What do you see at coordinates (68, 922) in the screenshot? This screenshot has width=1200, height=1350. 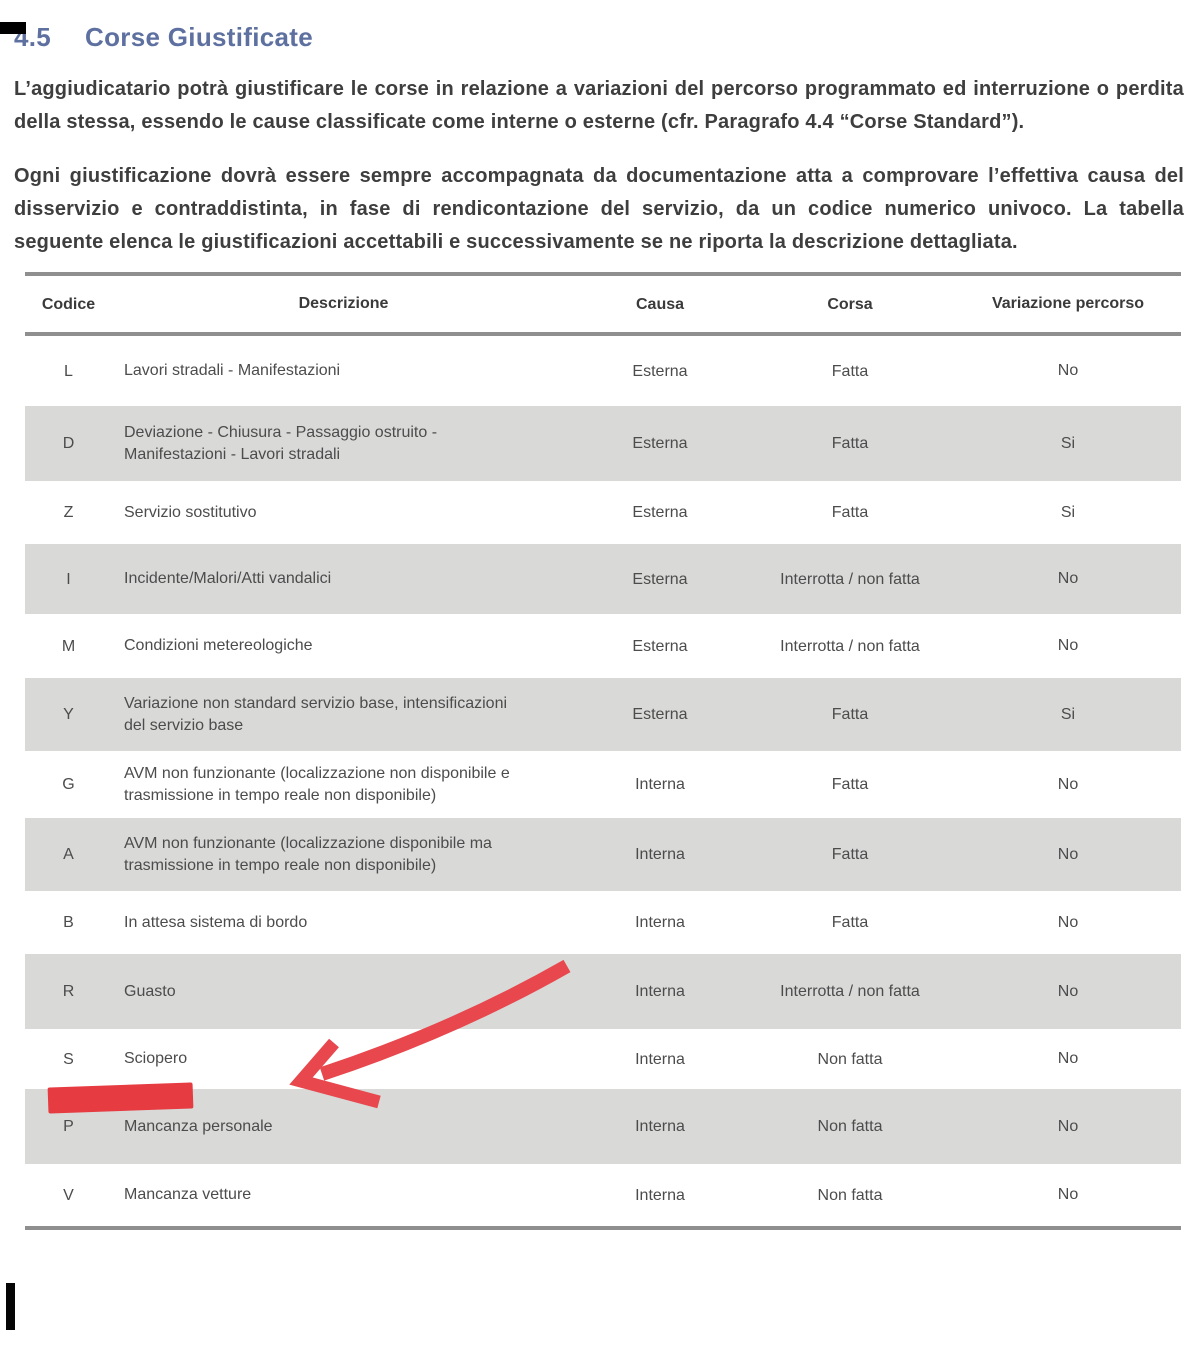 I see `cell-codice: B` at bounding box center [68, 922].